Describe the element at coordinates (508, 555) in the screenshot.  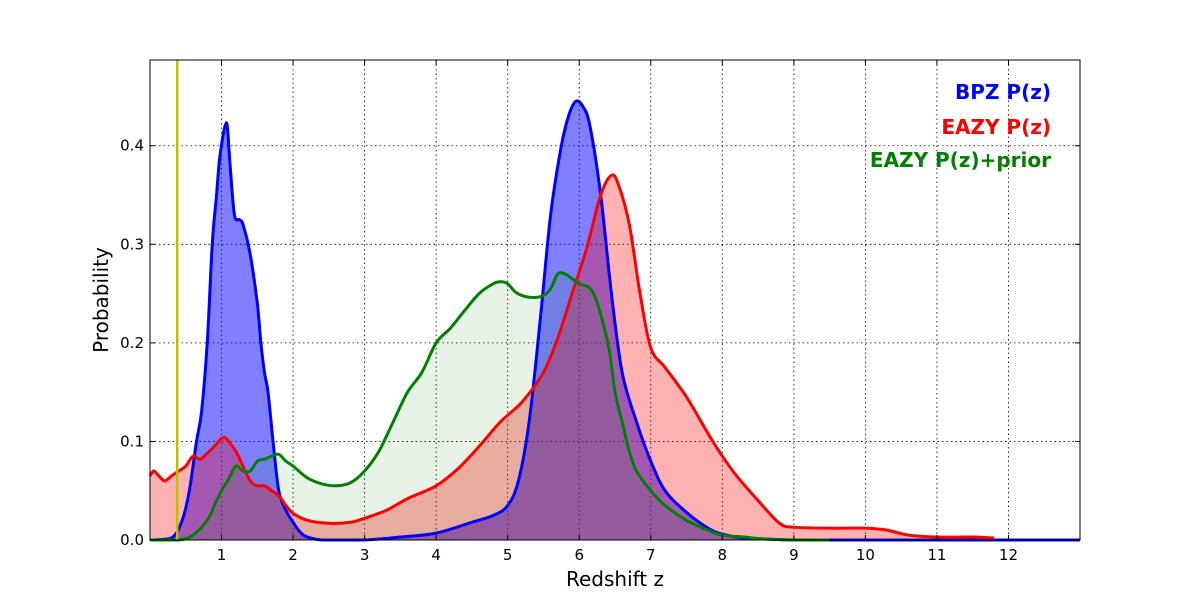
I see `x-tick-label: 5` at that location.